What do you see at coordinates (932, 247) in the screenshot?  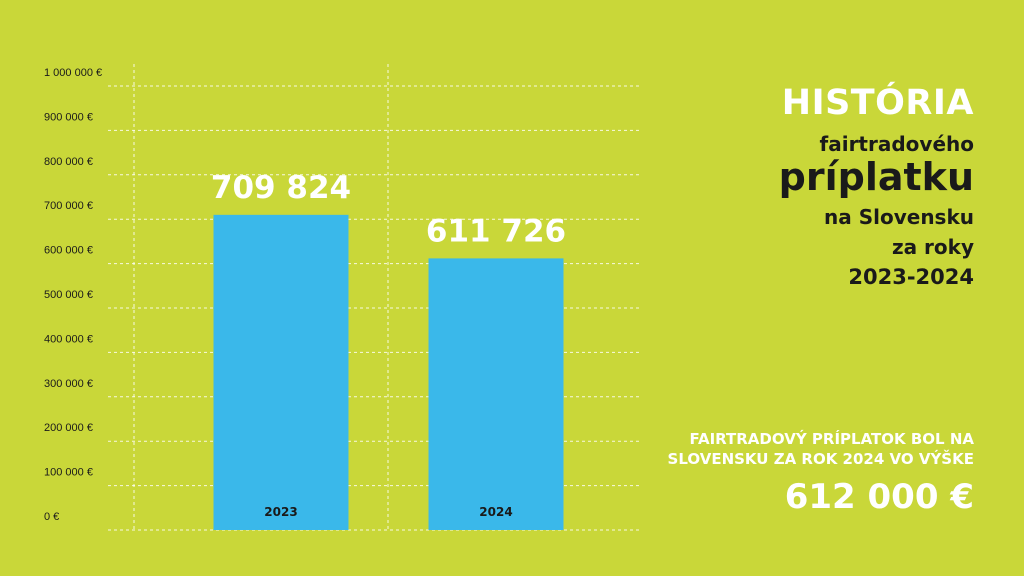 I see `title-line-5: za roky` at bounding box center [932, 247].